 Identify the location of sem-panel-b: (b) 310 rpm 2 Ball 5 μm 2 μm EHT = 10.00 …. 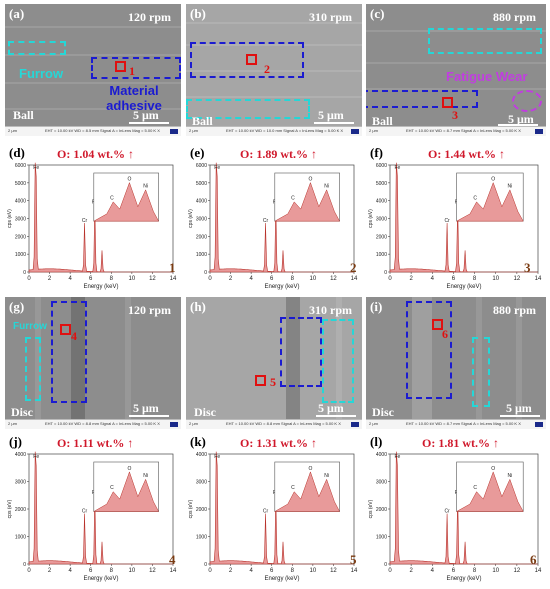
(274, 70).